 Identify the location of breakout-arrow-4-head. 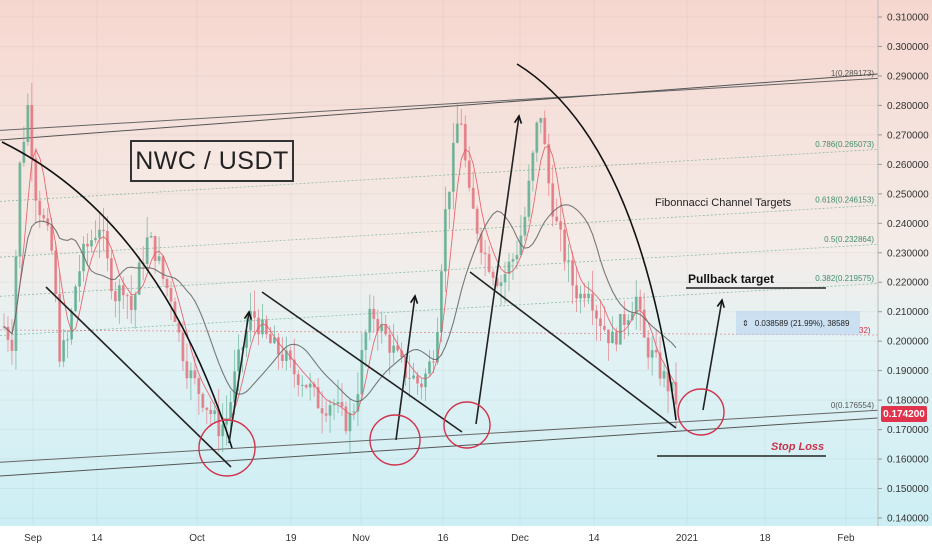
(720, 303).